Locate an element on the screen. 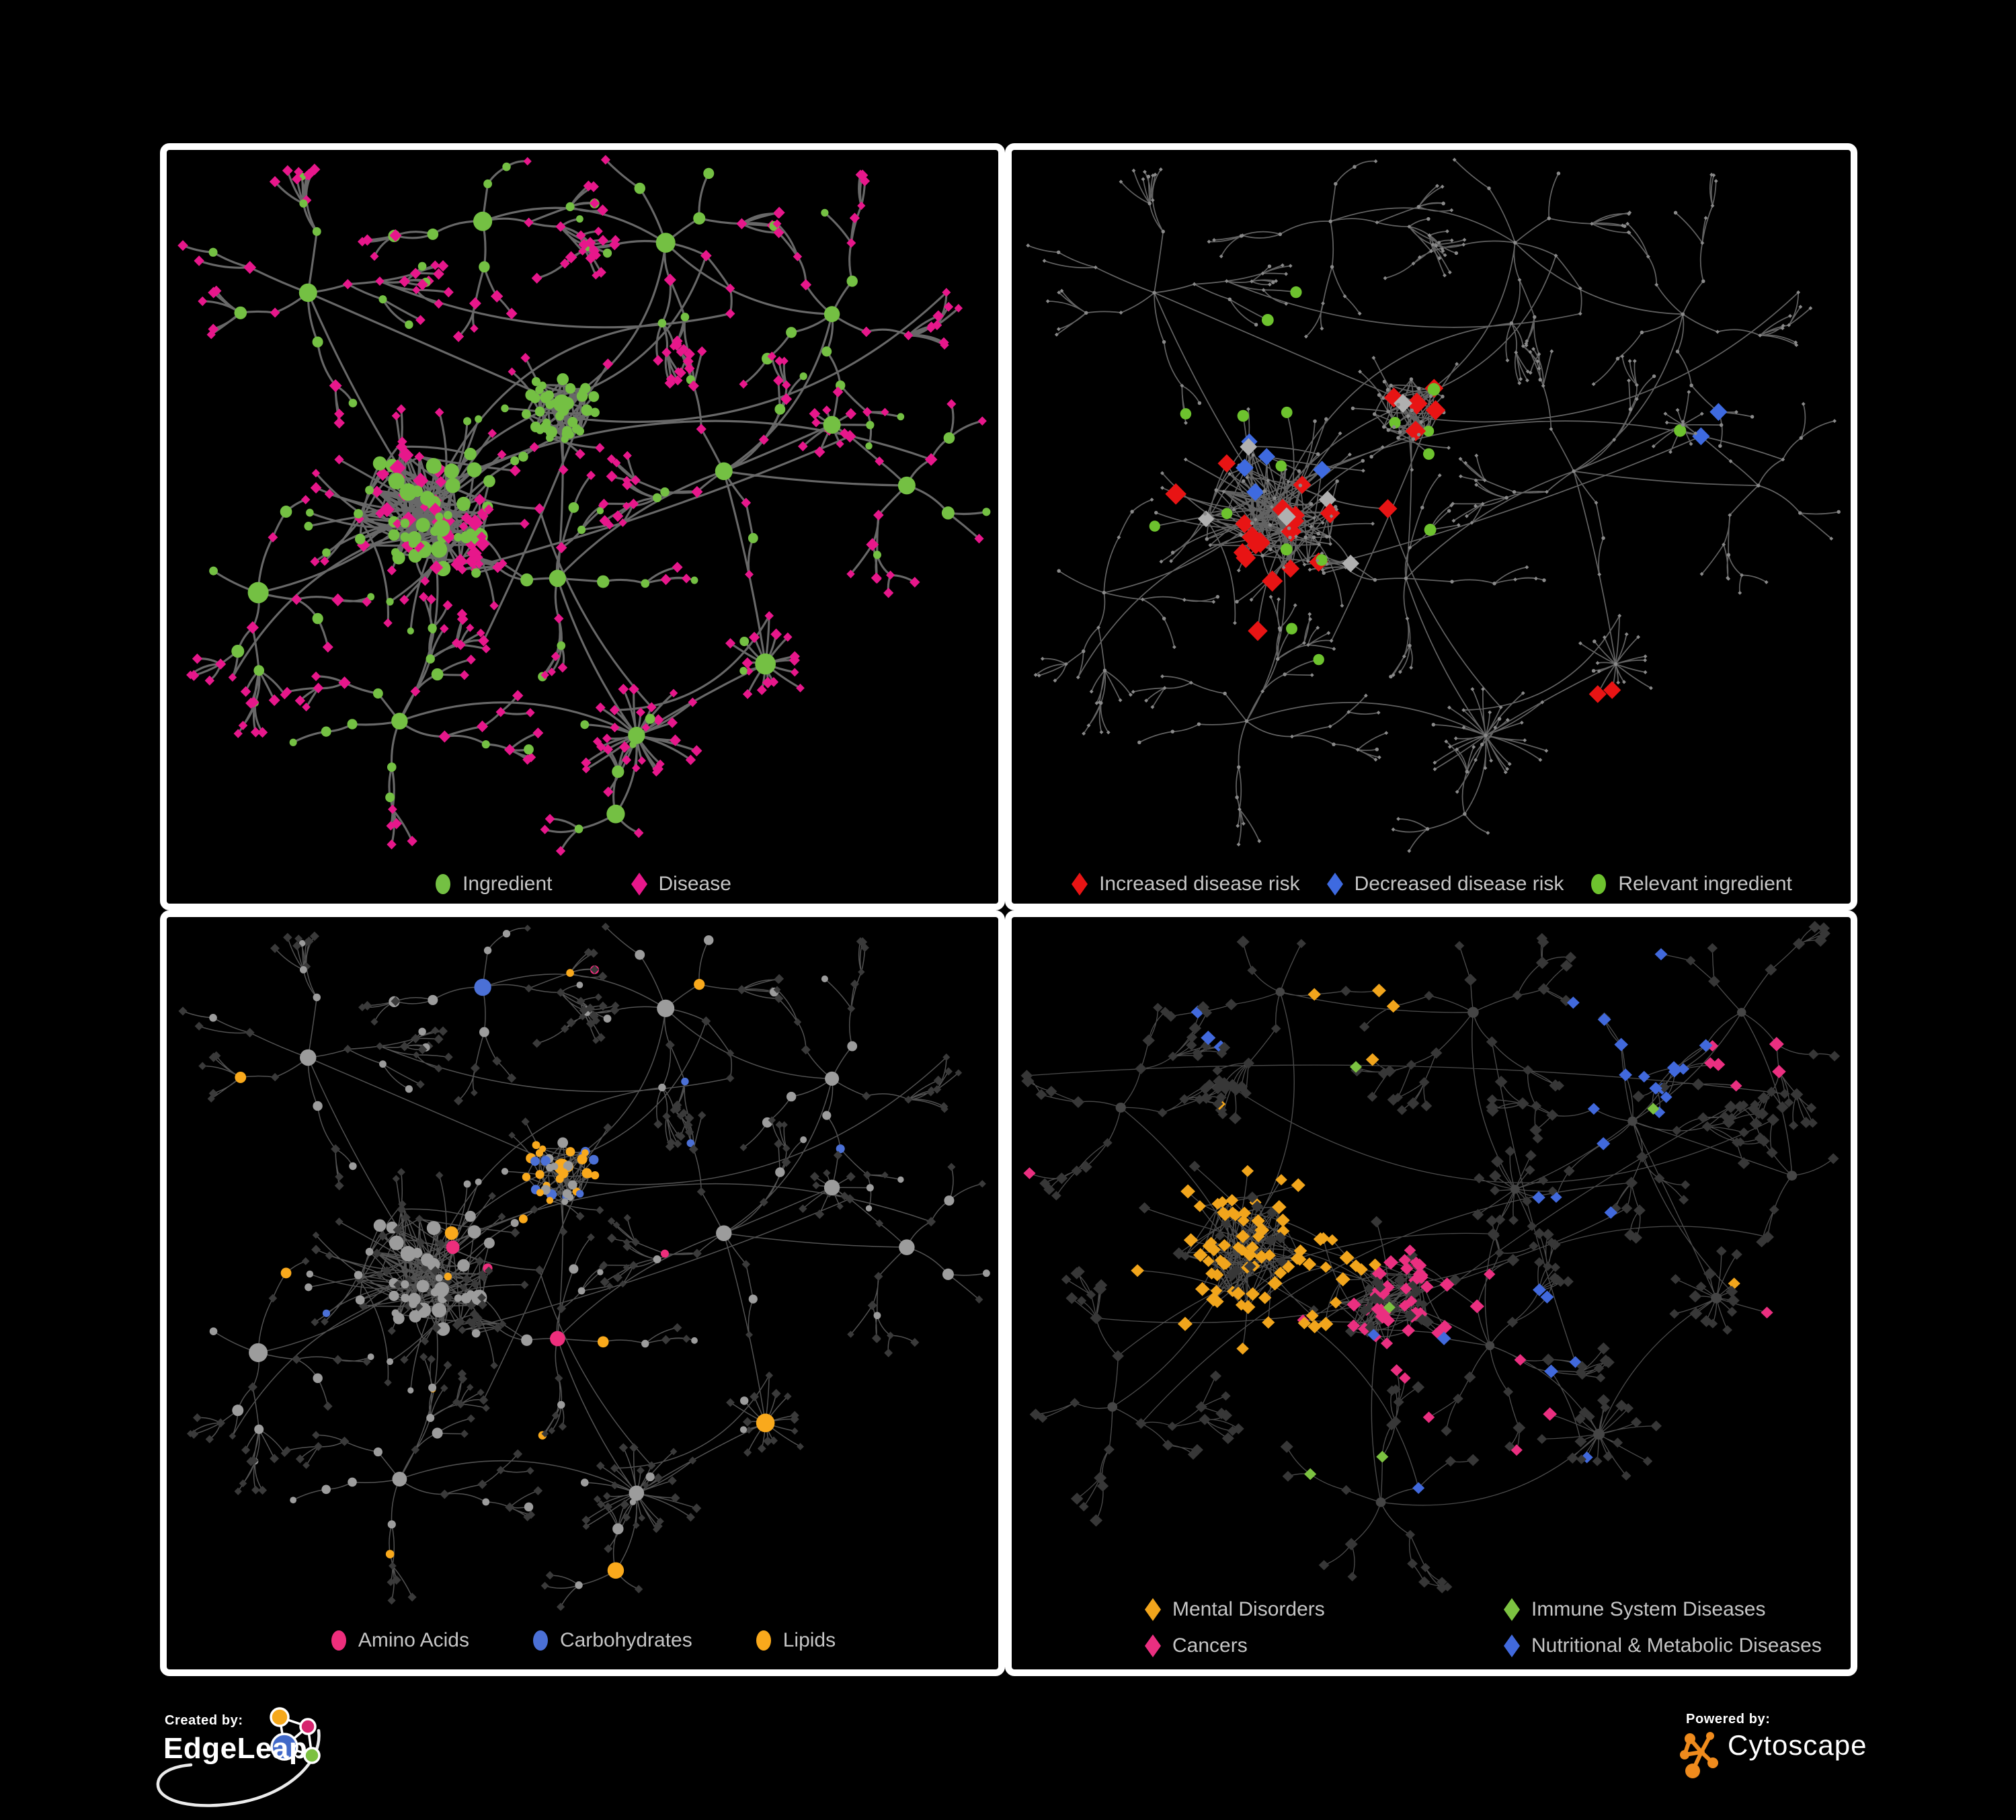  legend-item-increased-disease-risk: Increased disease risk is located at coordinates (1185, 884).